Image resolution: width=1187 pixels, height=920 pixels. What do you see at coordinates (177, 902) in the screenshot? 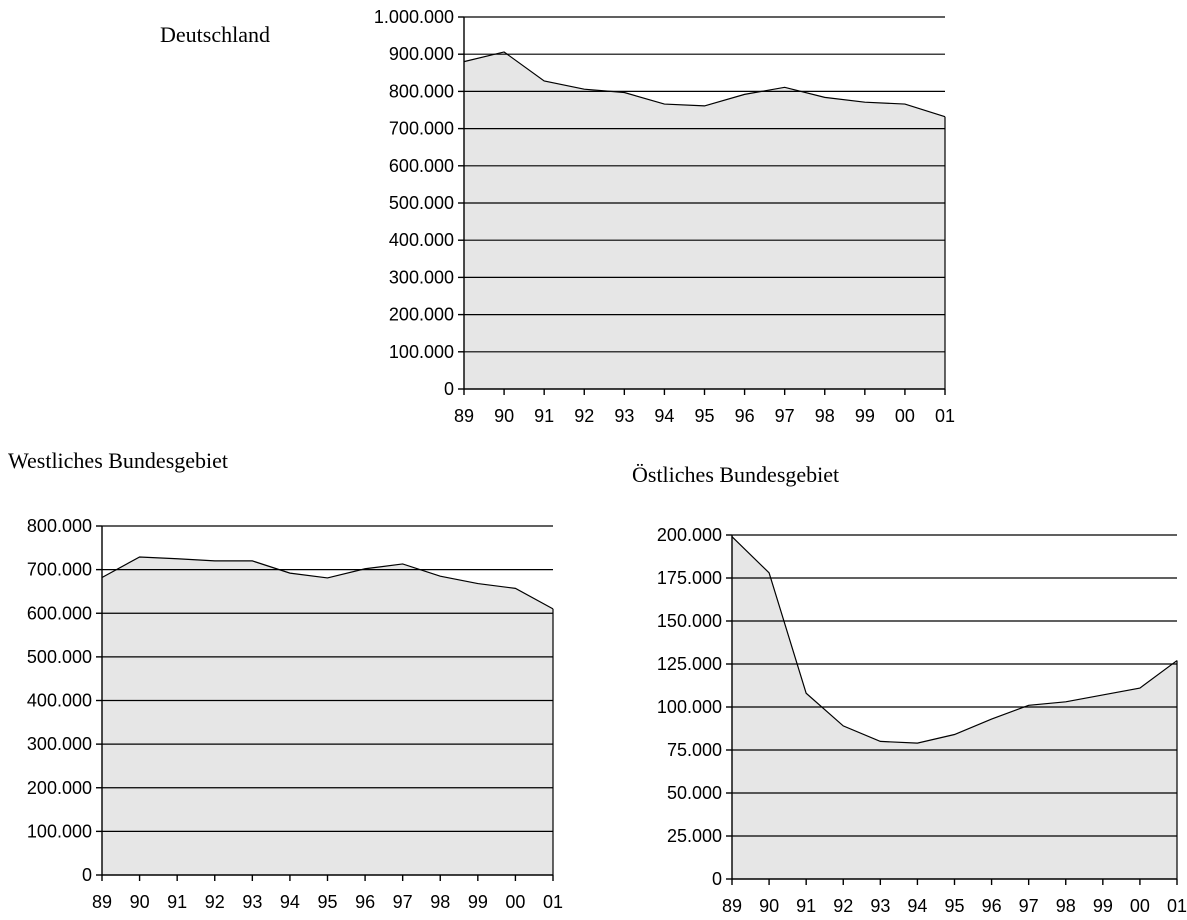
I see `west-x-tick-label: 91` at bounding box center [177, 902].